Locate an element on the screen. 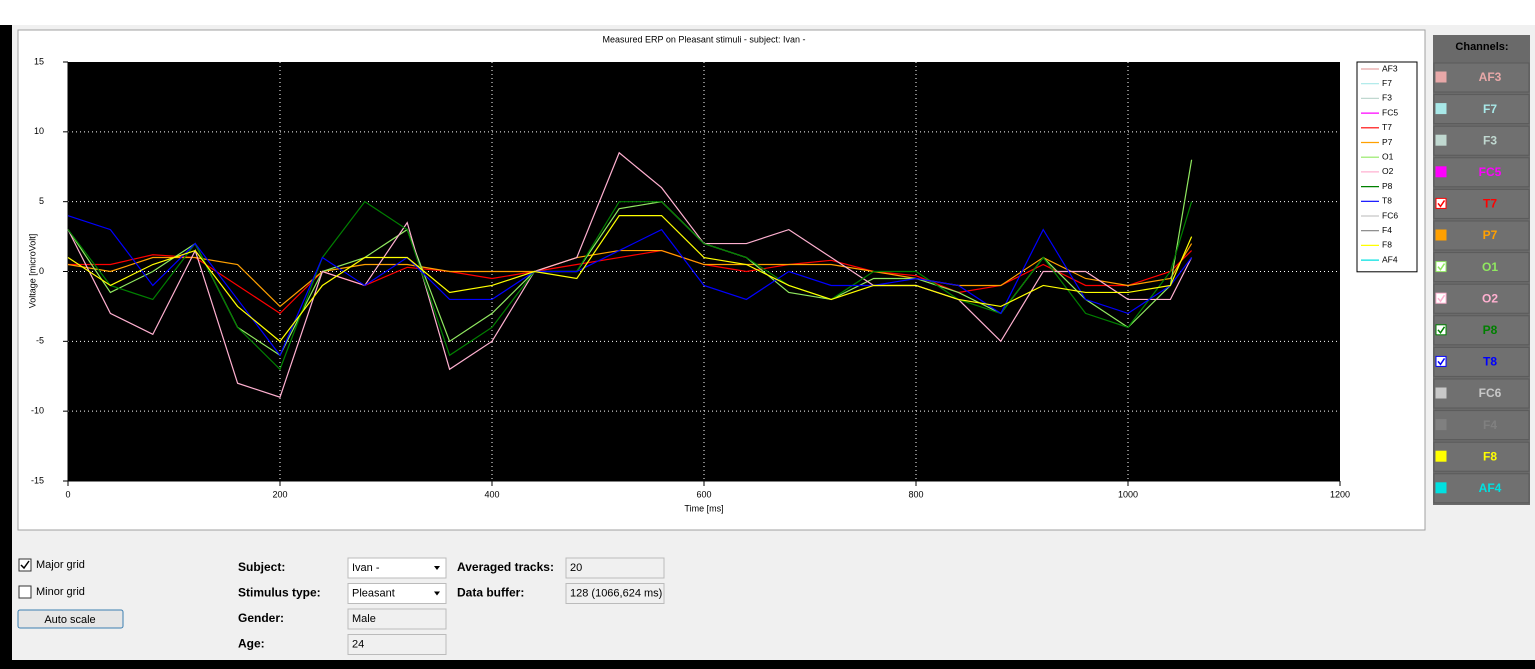  y-axis-label: Voltage [microVolt] is located at coordinates (32, 271).